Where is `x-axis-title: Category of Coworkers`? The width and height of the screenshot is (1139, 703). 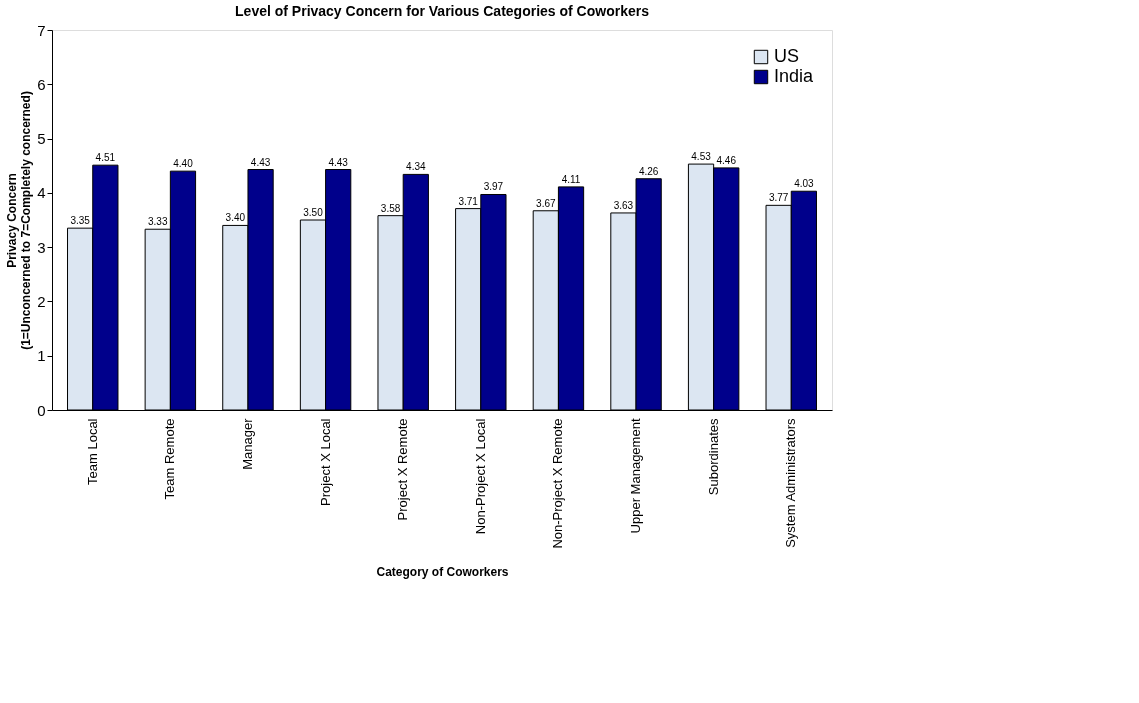 x-axis-title: Category of Coworkers is located at coordinates (442, 571).